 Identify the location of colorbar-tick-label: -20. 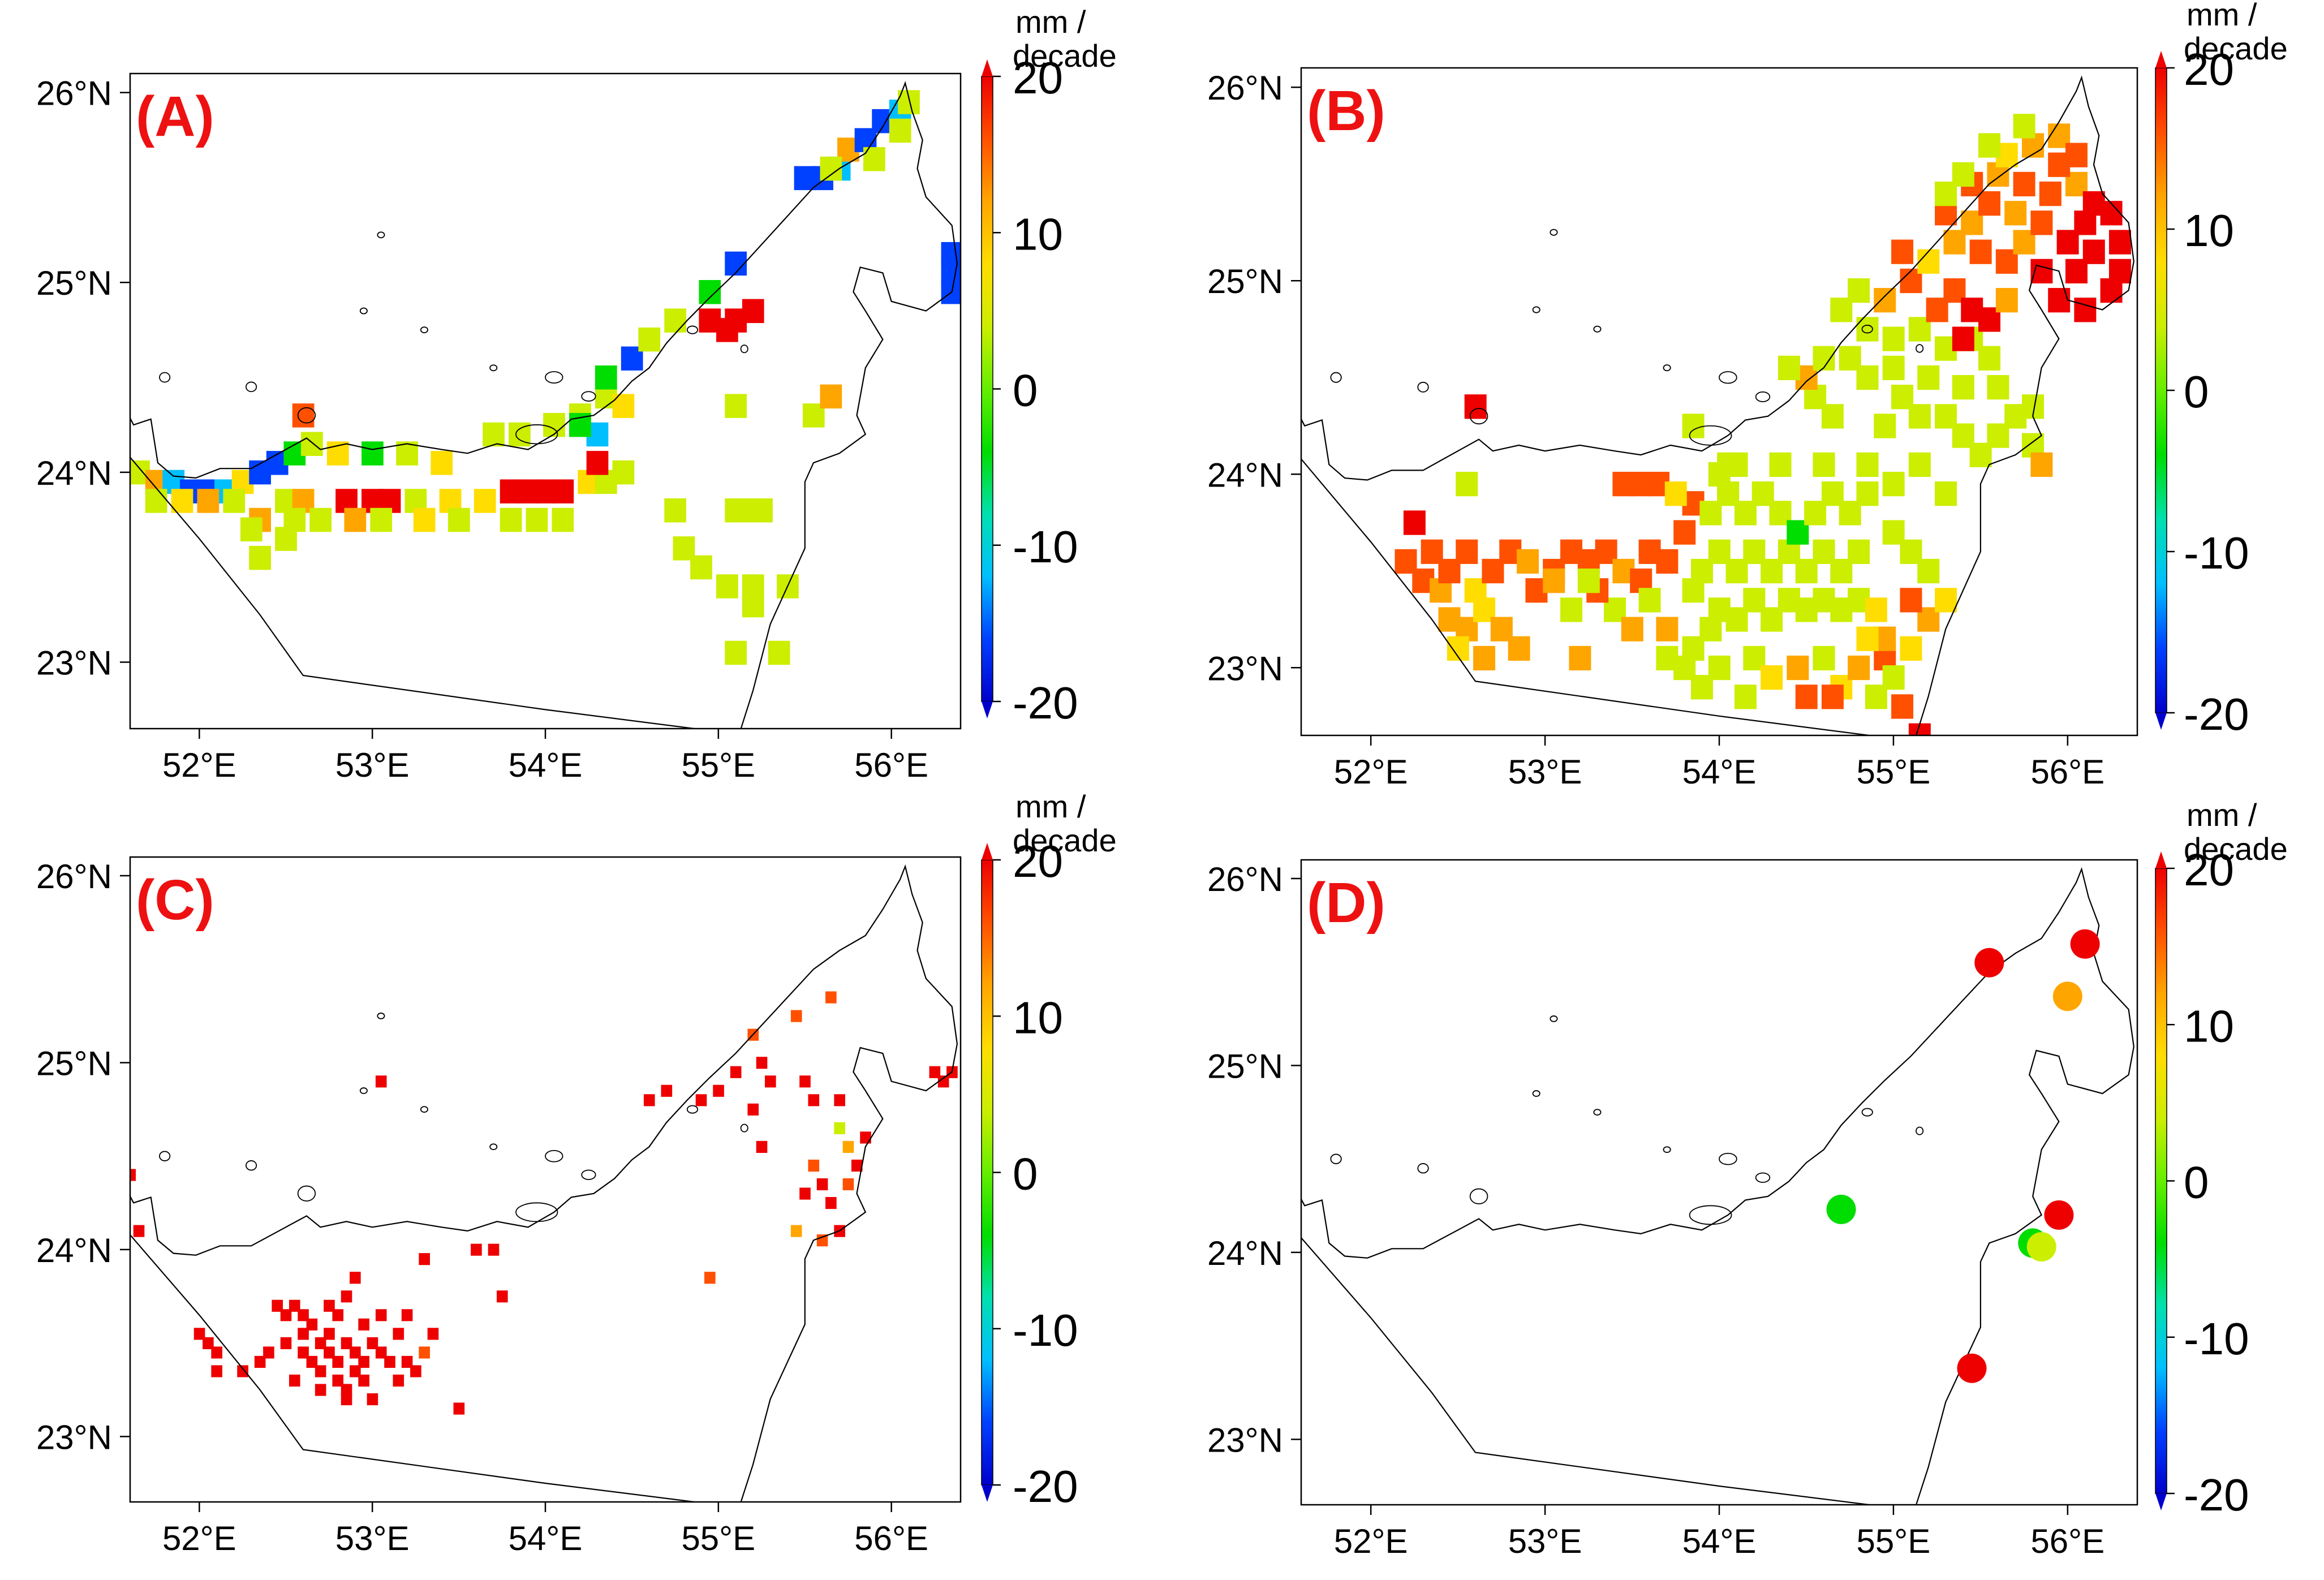
(2216, 1495).